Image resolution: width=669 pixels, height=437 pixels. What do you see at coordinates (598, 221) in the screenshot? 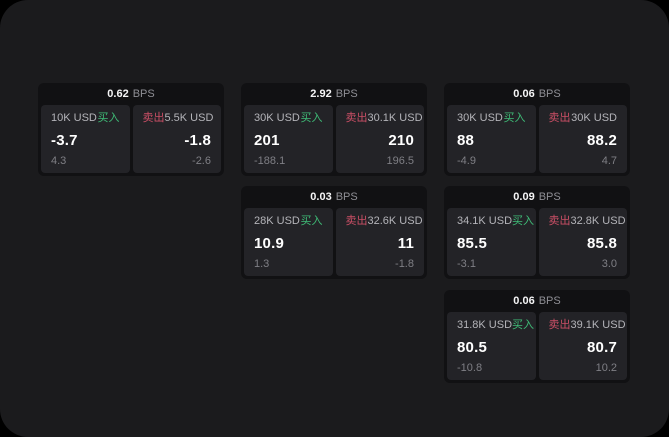
I see `sell-amount-label: 32.8K USD` at bounding box center [598, 221].